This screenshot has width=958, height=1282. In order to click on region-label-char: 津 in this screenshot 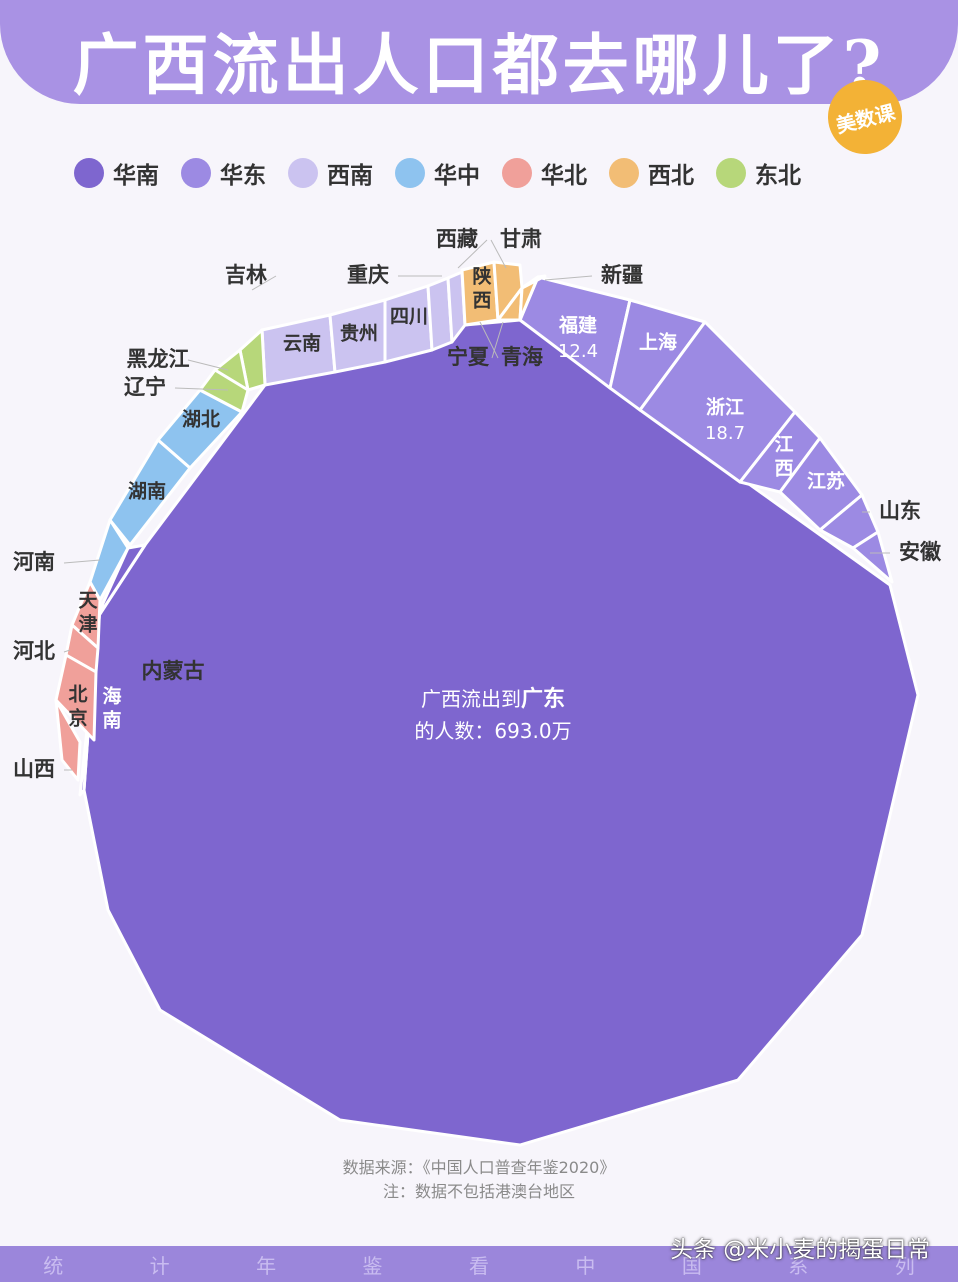, I will do `click(87, 624)`.